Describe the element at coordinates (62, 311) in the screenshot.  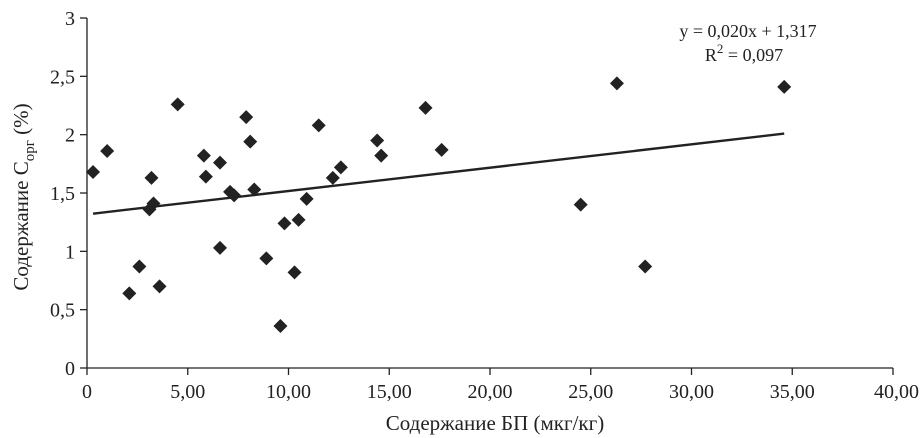
I see `y-tick-label: 0,5` at that location.